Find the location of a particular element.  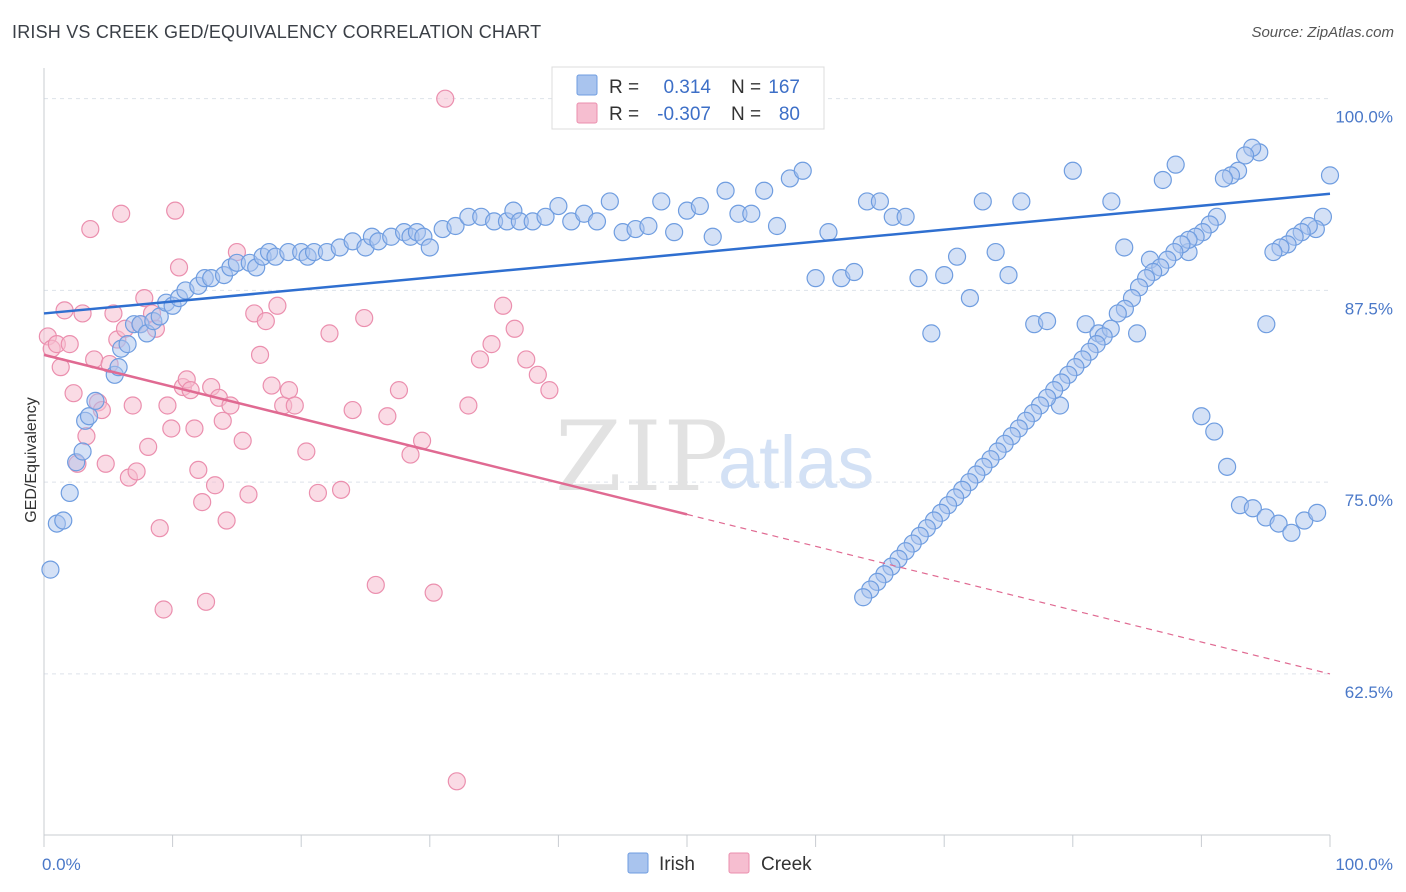

y-axis-label: GED/Equivalency is located at coordinates (31, 459).